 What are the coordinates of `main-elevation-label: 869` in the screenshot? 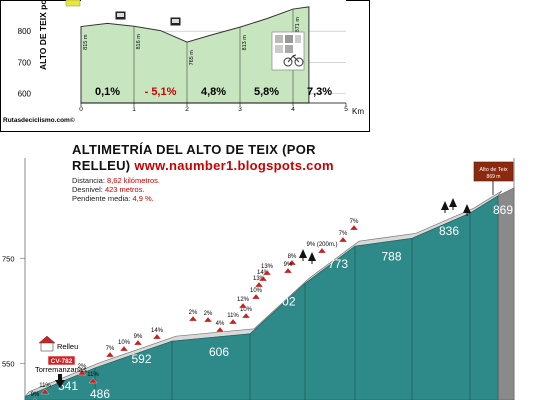 It's located at (503, 210).